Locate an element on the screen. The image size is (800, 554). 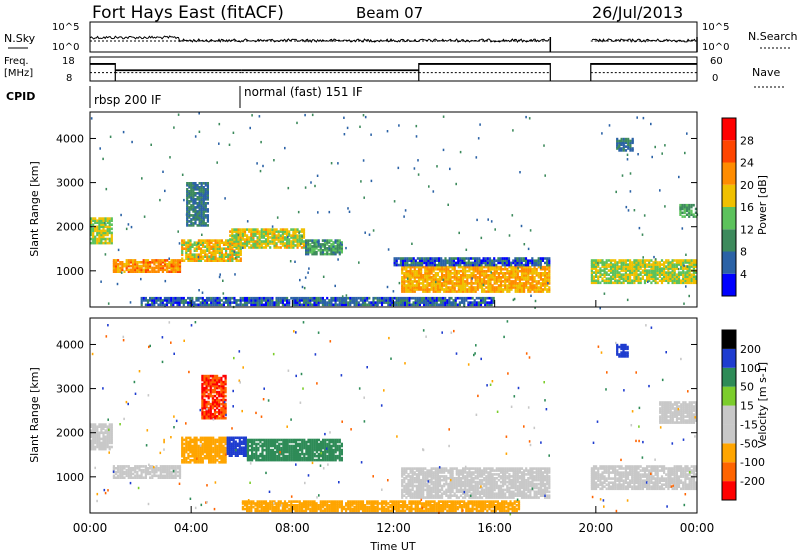
freq-right-tick-bottom: 0 is located at coordinates (715, 78).